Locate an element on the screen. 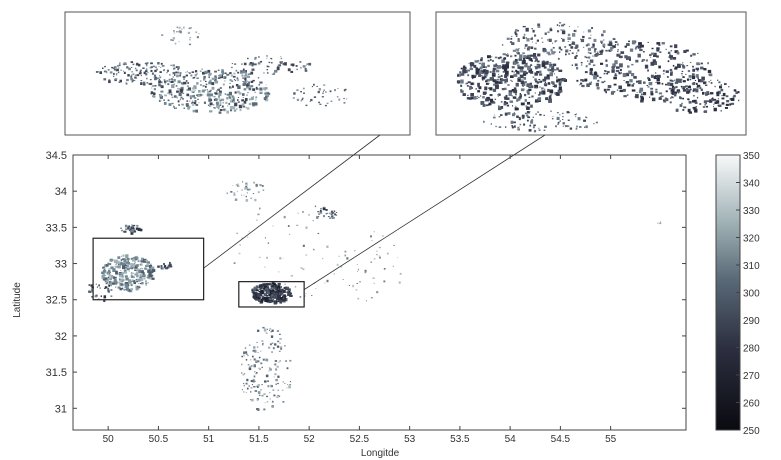 Image resolution: width=781 pixels, height=460 pixels. x-axis-label: Longitde is located at coordinates (380, 453).